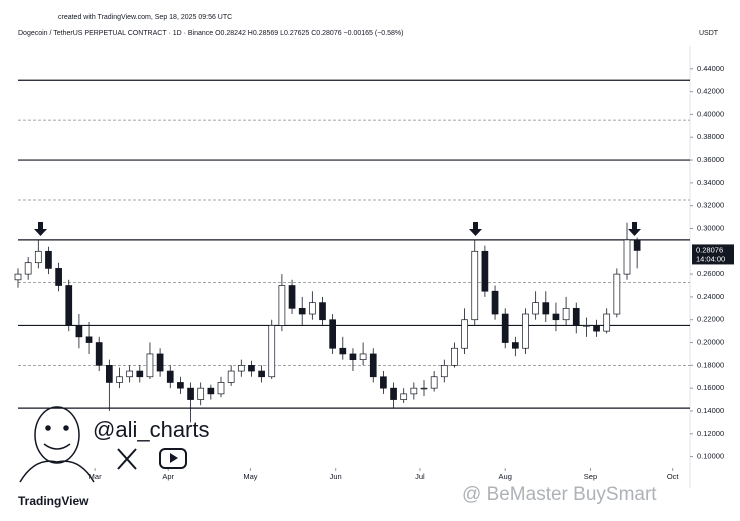  I want to click on y-tick-label: 0.30000, so click(710, 227).